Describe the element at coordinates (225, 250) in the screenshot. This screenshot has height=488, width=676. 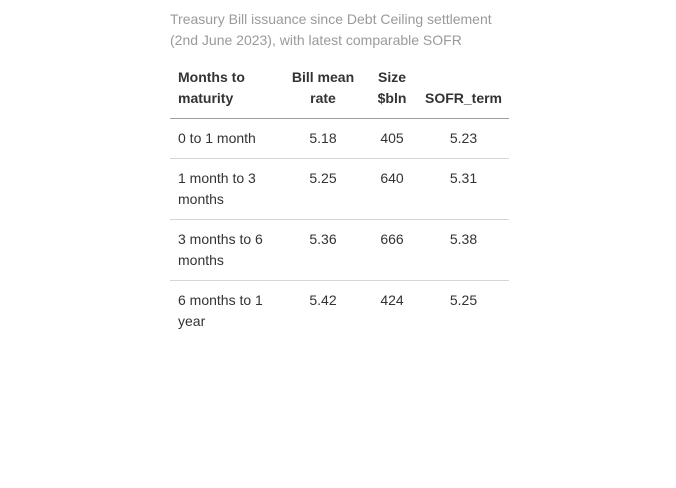
I see `cell-maturity: 3 months to 6 months` at that location.